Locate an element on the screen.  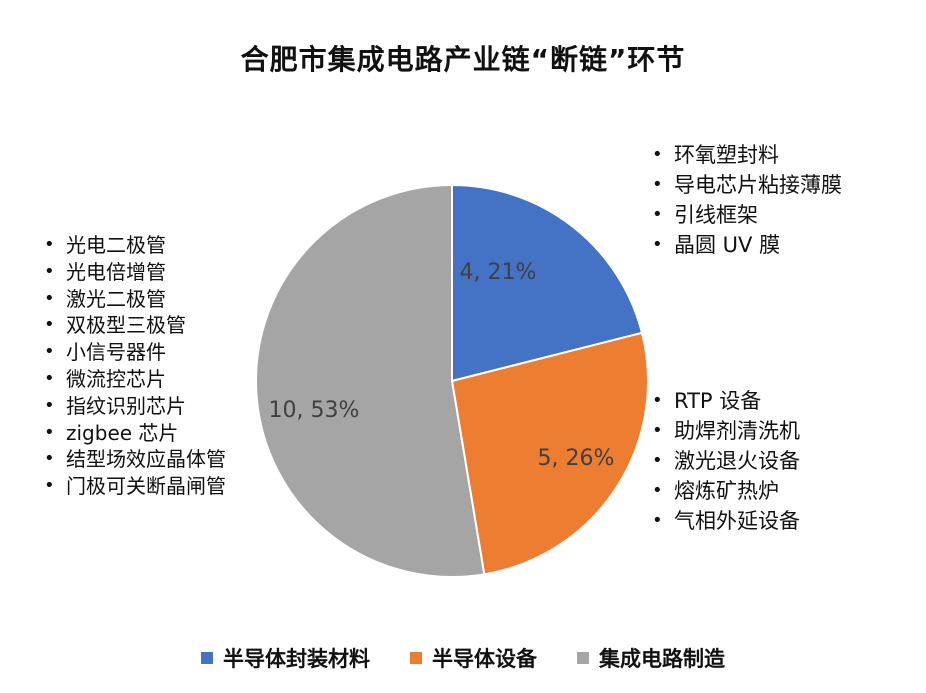
list-item: 气相外延设备 is located at coordinates (724, 521).